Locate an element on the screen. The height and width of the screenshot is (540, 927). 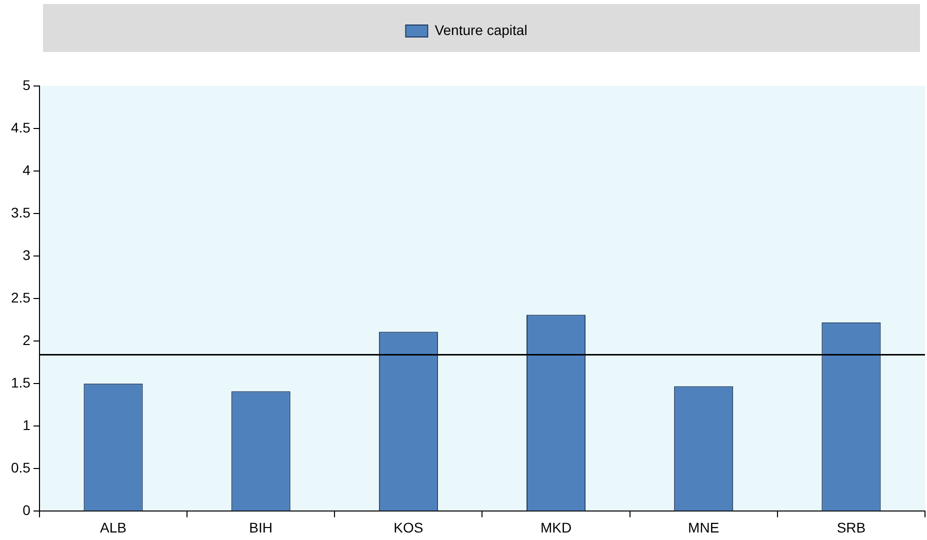
y-tick-label: 2 is located at coordinates (26, 340).